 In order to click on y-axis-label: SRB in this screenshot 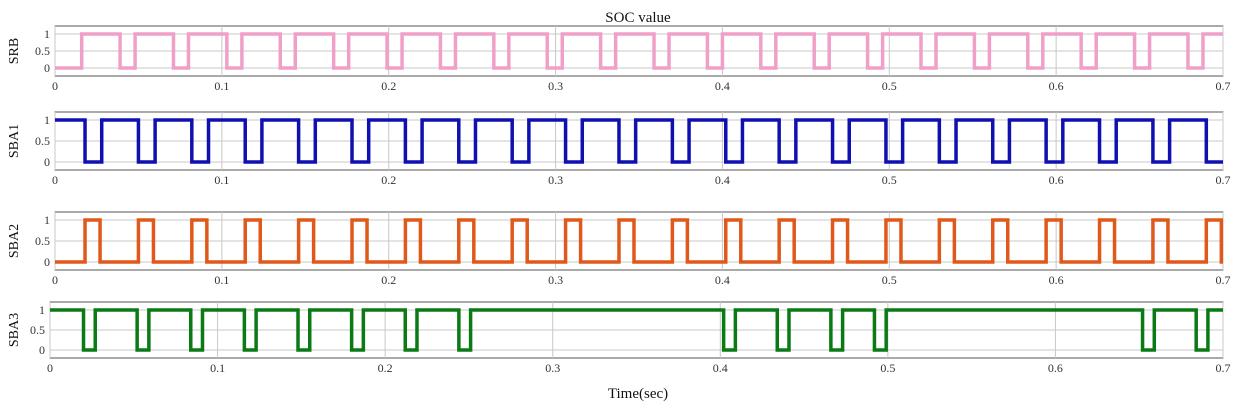, I will do `click(14, 51)`.